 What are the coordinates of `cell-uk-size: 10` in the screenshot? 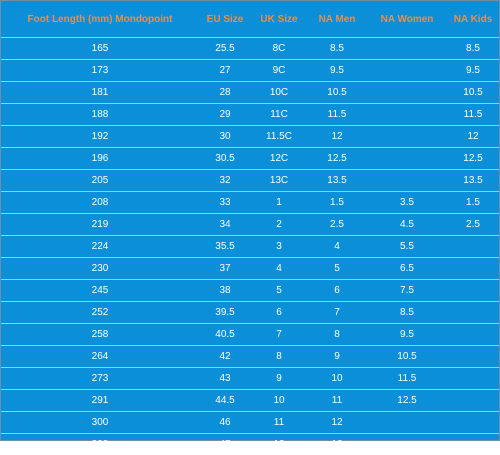 It's located at (279, 401).